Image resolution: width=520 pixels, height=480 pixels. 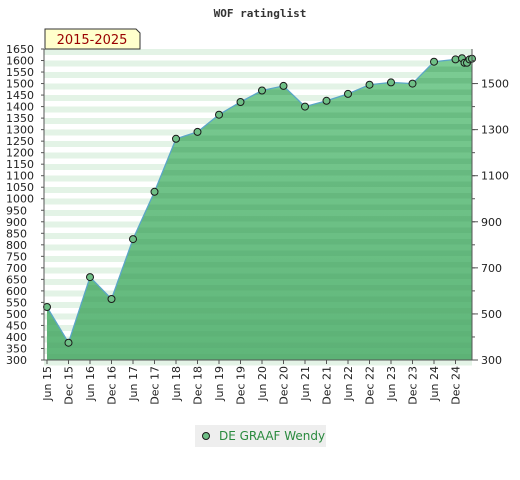 What do you see at coordinates (16, 222) in the screenshot?
I see `left-tick-label: 900` at bounding box center [16, 222].